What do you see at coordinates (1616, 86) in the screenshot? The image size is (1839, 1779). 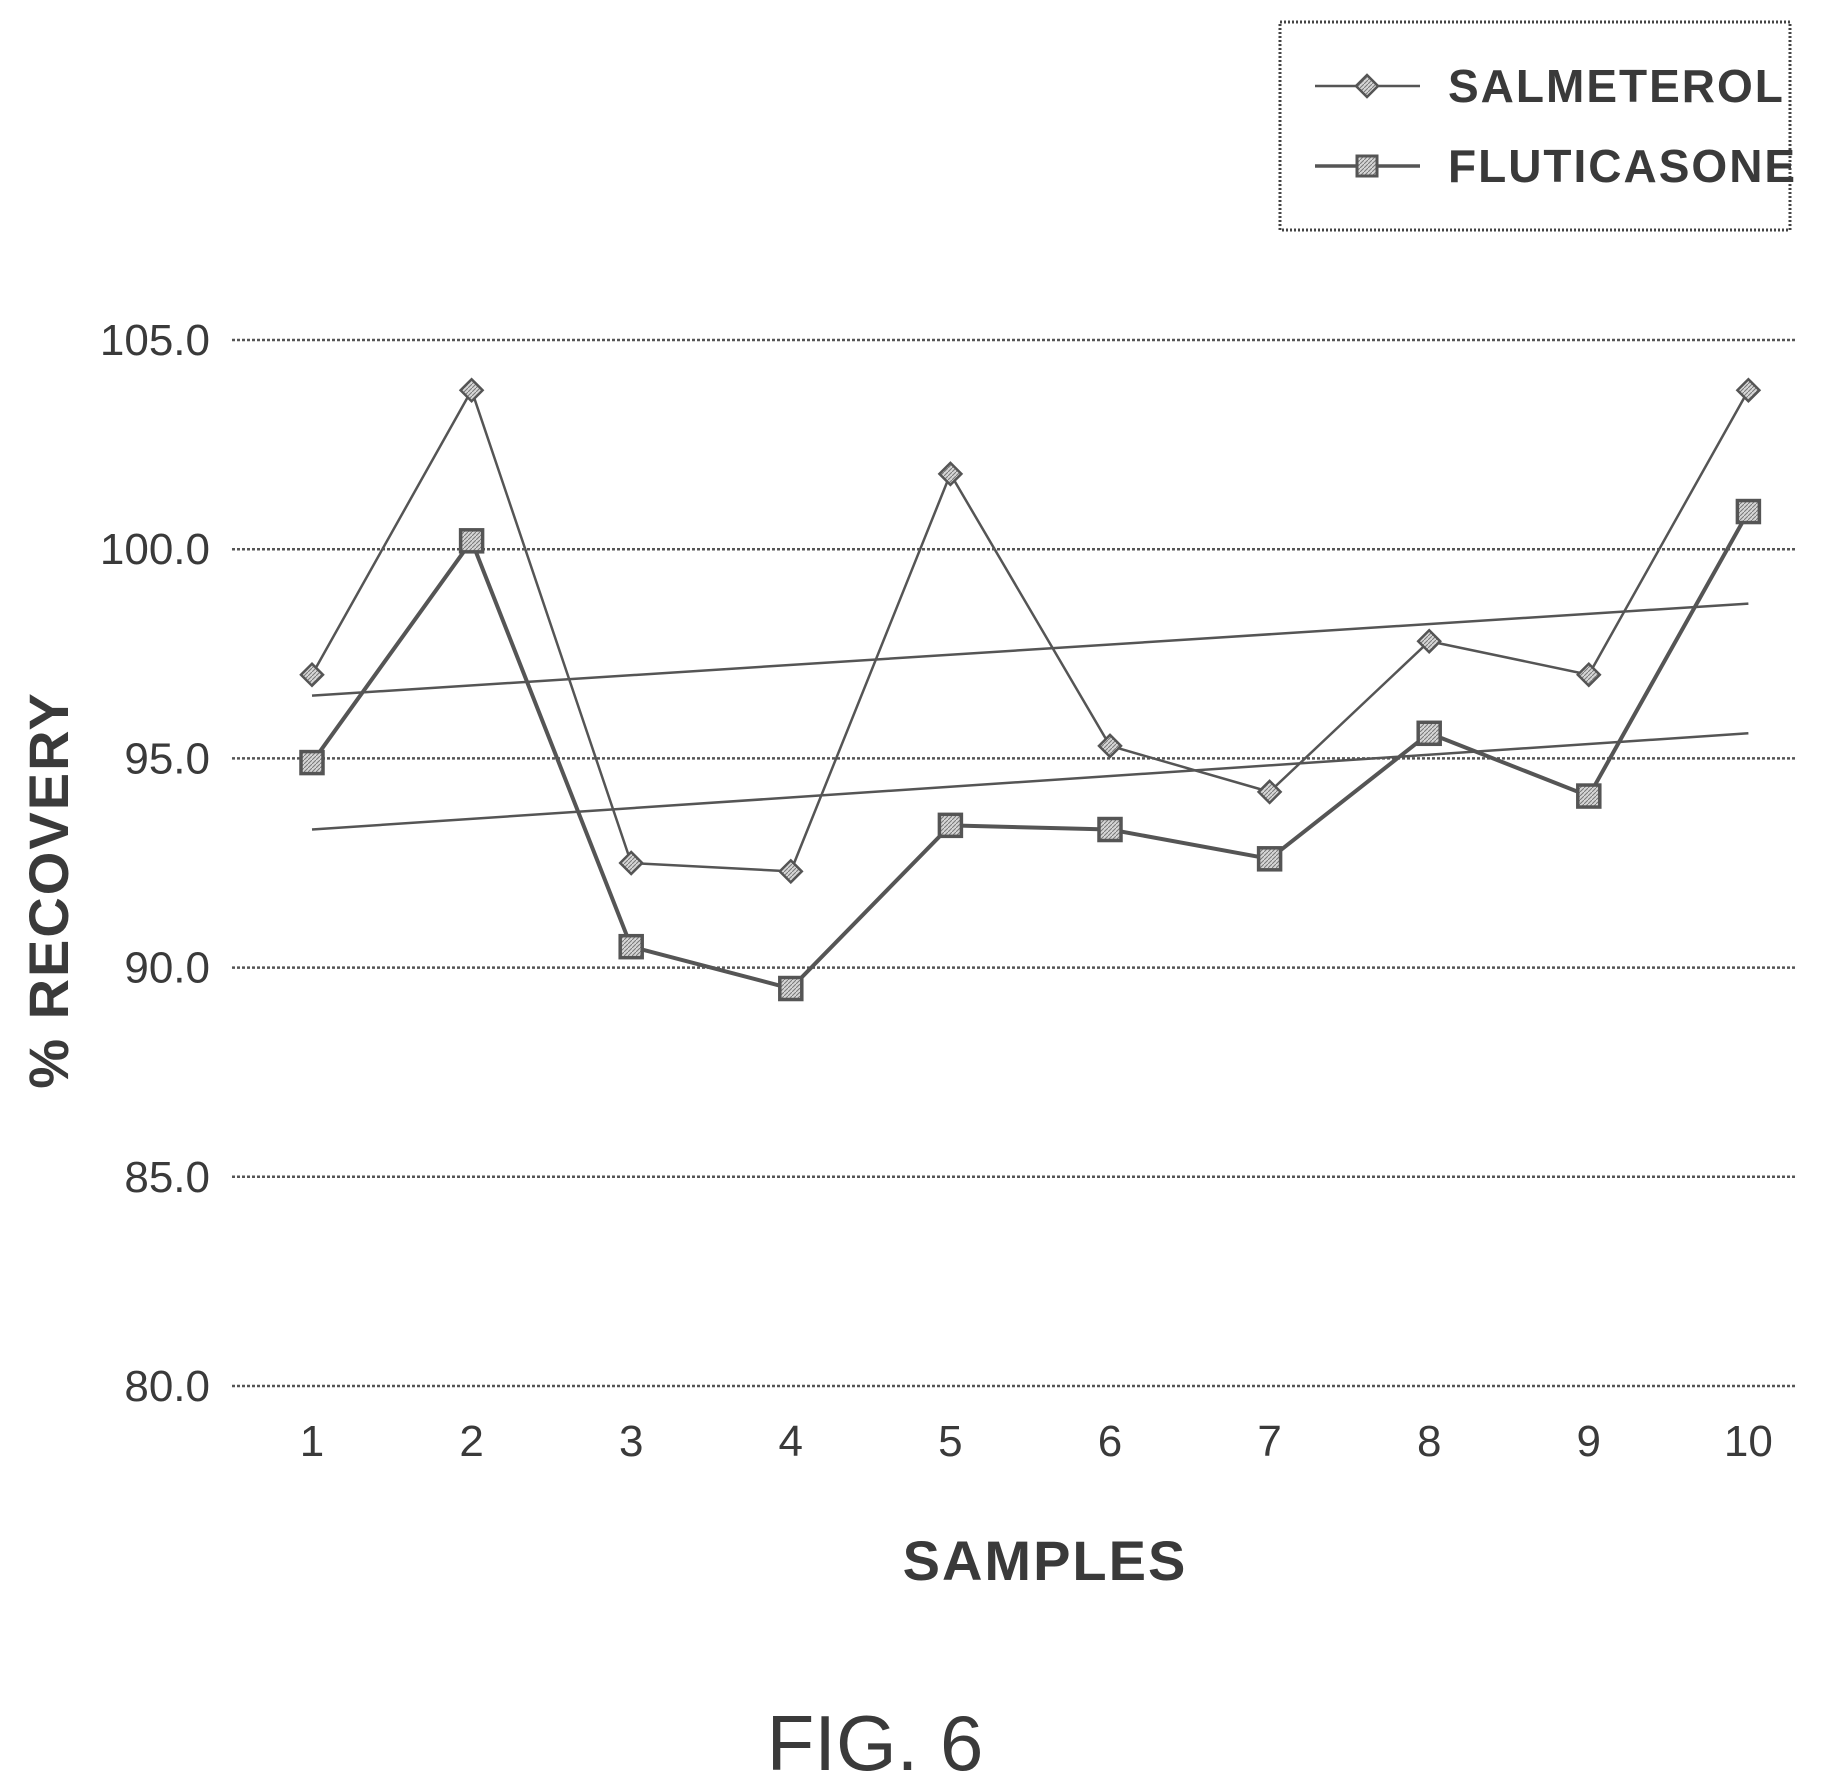 I see `legend-label-salmeterol: SALMETEROL` at bounding box center [1616, 86].